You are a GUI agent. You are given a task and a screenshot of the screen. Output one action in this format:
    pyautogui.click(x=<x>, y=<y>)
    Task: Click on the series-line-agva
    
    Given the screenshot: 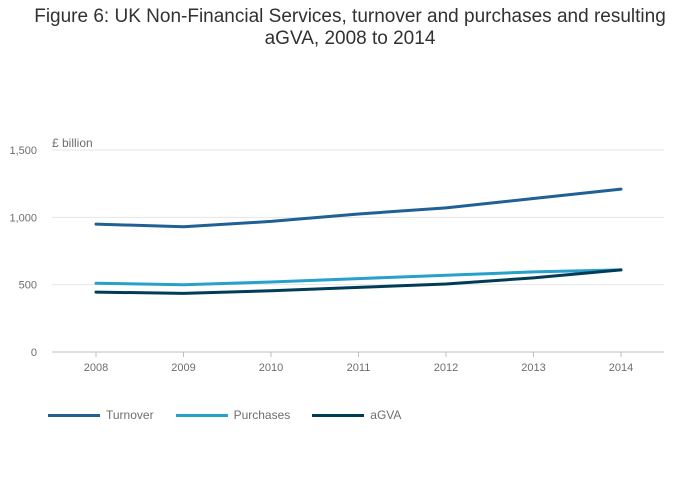 What is the action you would take?
    pyautogui.click(x=358, y=281)
    